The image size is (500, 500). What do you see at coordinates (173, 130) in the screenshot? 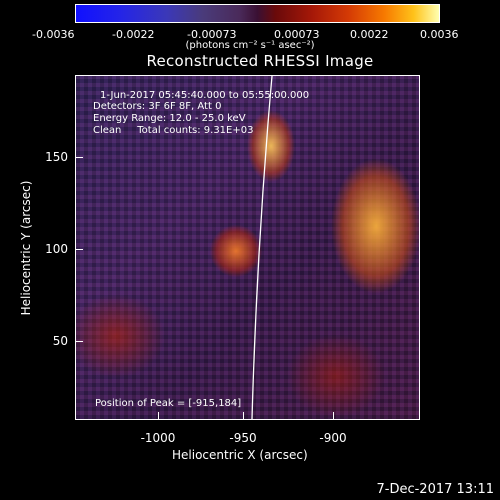
I see `info-clean-counts: Clean Total counts: 9.31E+03` at bounding box center [173, 130].